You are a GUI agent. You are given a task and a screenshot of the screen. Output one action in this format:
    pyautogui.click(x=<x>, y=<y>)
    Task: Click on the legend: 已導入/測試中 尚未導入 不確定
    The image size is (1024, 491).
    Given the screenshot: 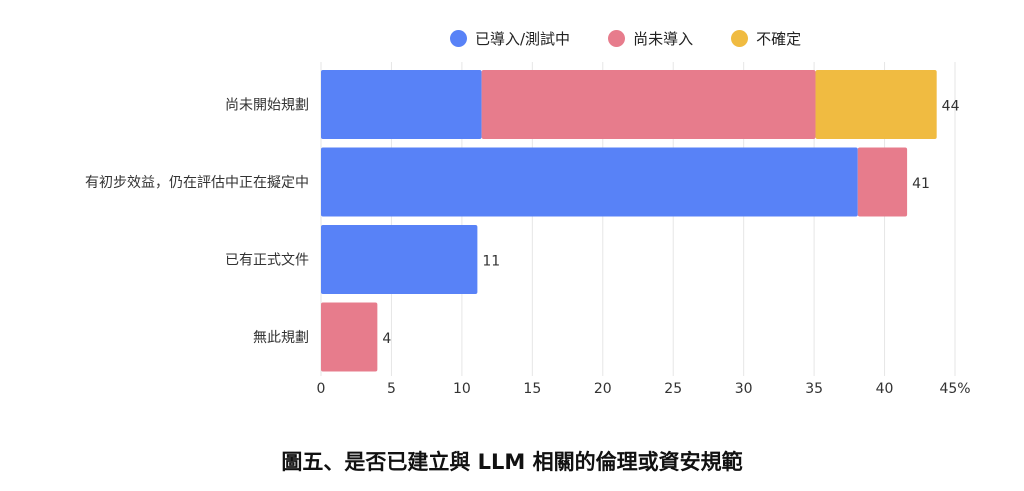 What is the action you would take?
    pyautogui.click(x=625, y=38)
    